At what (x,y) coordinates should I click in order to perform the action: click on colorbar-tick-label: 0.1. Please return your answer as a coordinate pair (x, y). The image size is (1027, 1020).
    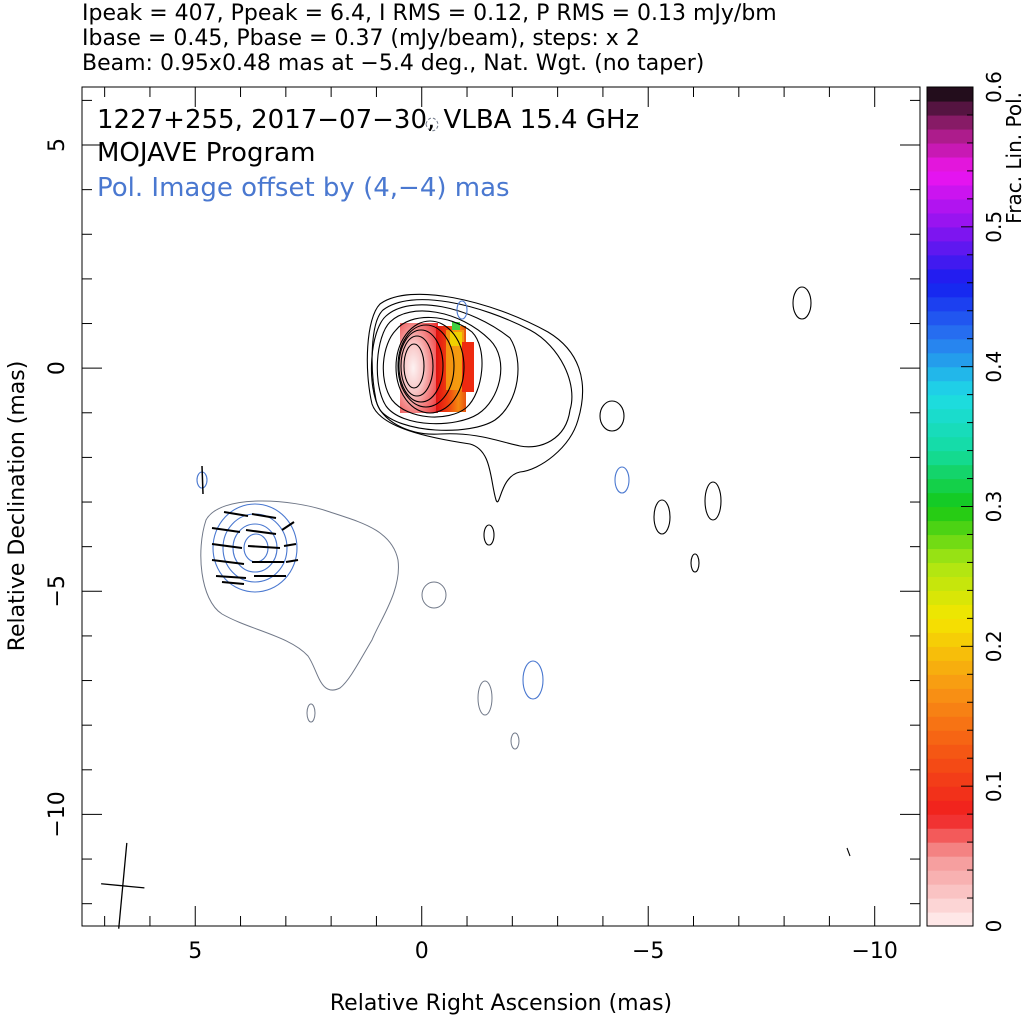
    Looking at the image, I should click on (994, 786).